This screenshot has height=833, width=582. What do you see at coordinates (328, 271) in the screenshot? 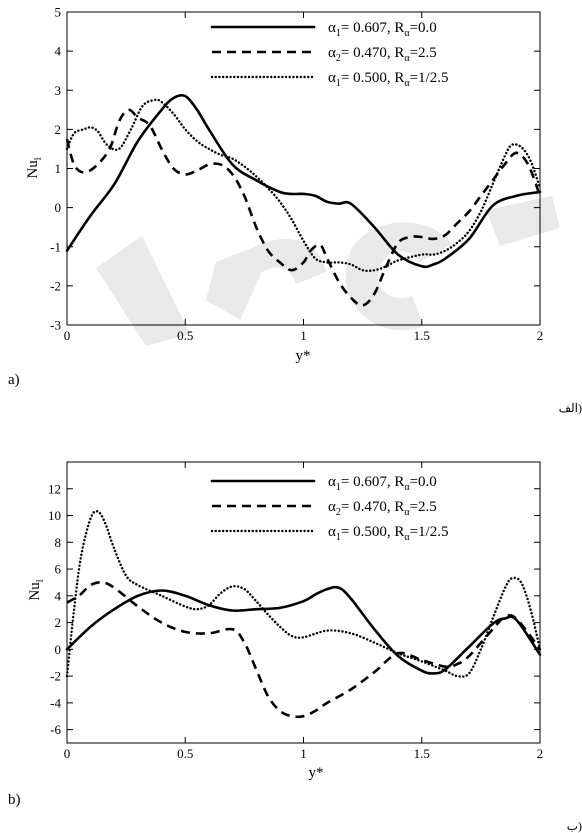
I see `watermark` at bounding box center [328, 271].